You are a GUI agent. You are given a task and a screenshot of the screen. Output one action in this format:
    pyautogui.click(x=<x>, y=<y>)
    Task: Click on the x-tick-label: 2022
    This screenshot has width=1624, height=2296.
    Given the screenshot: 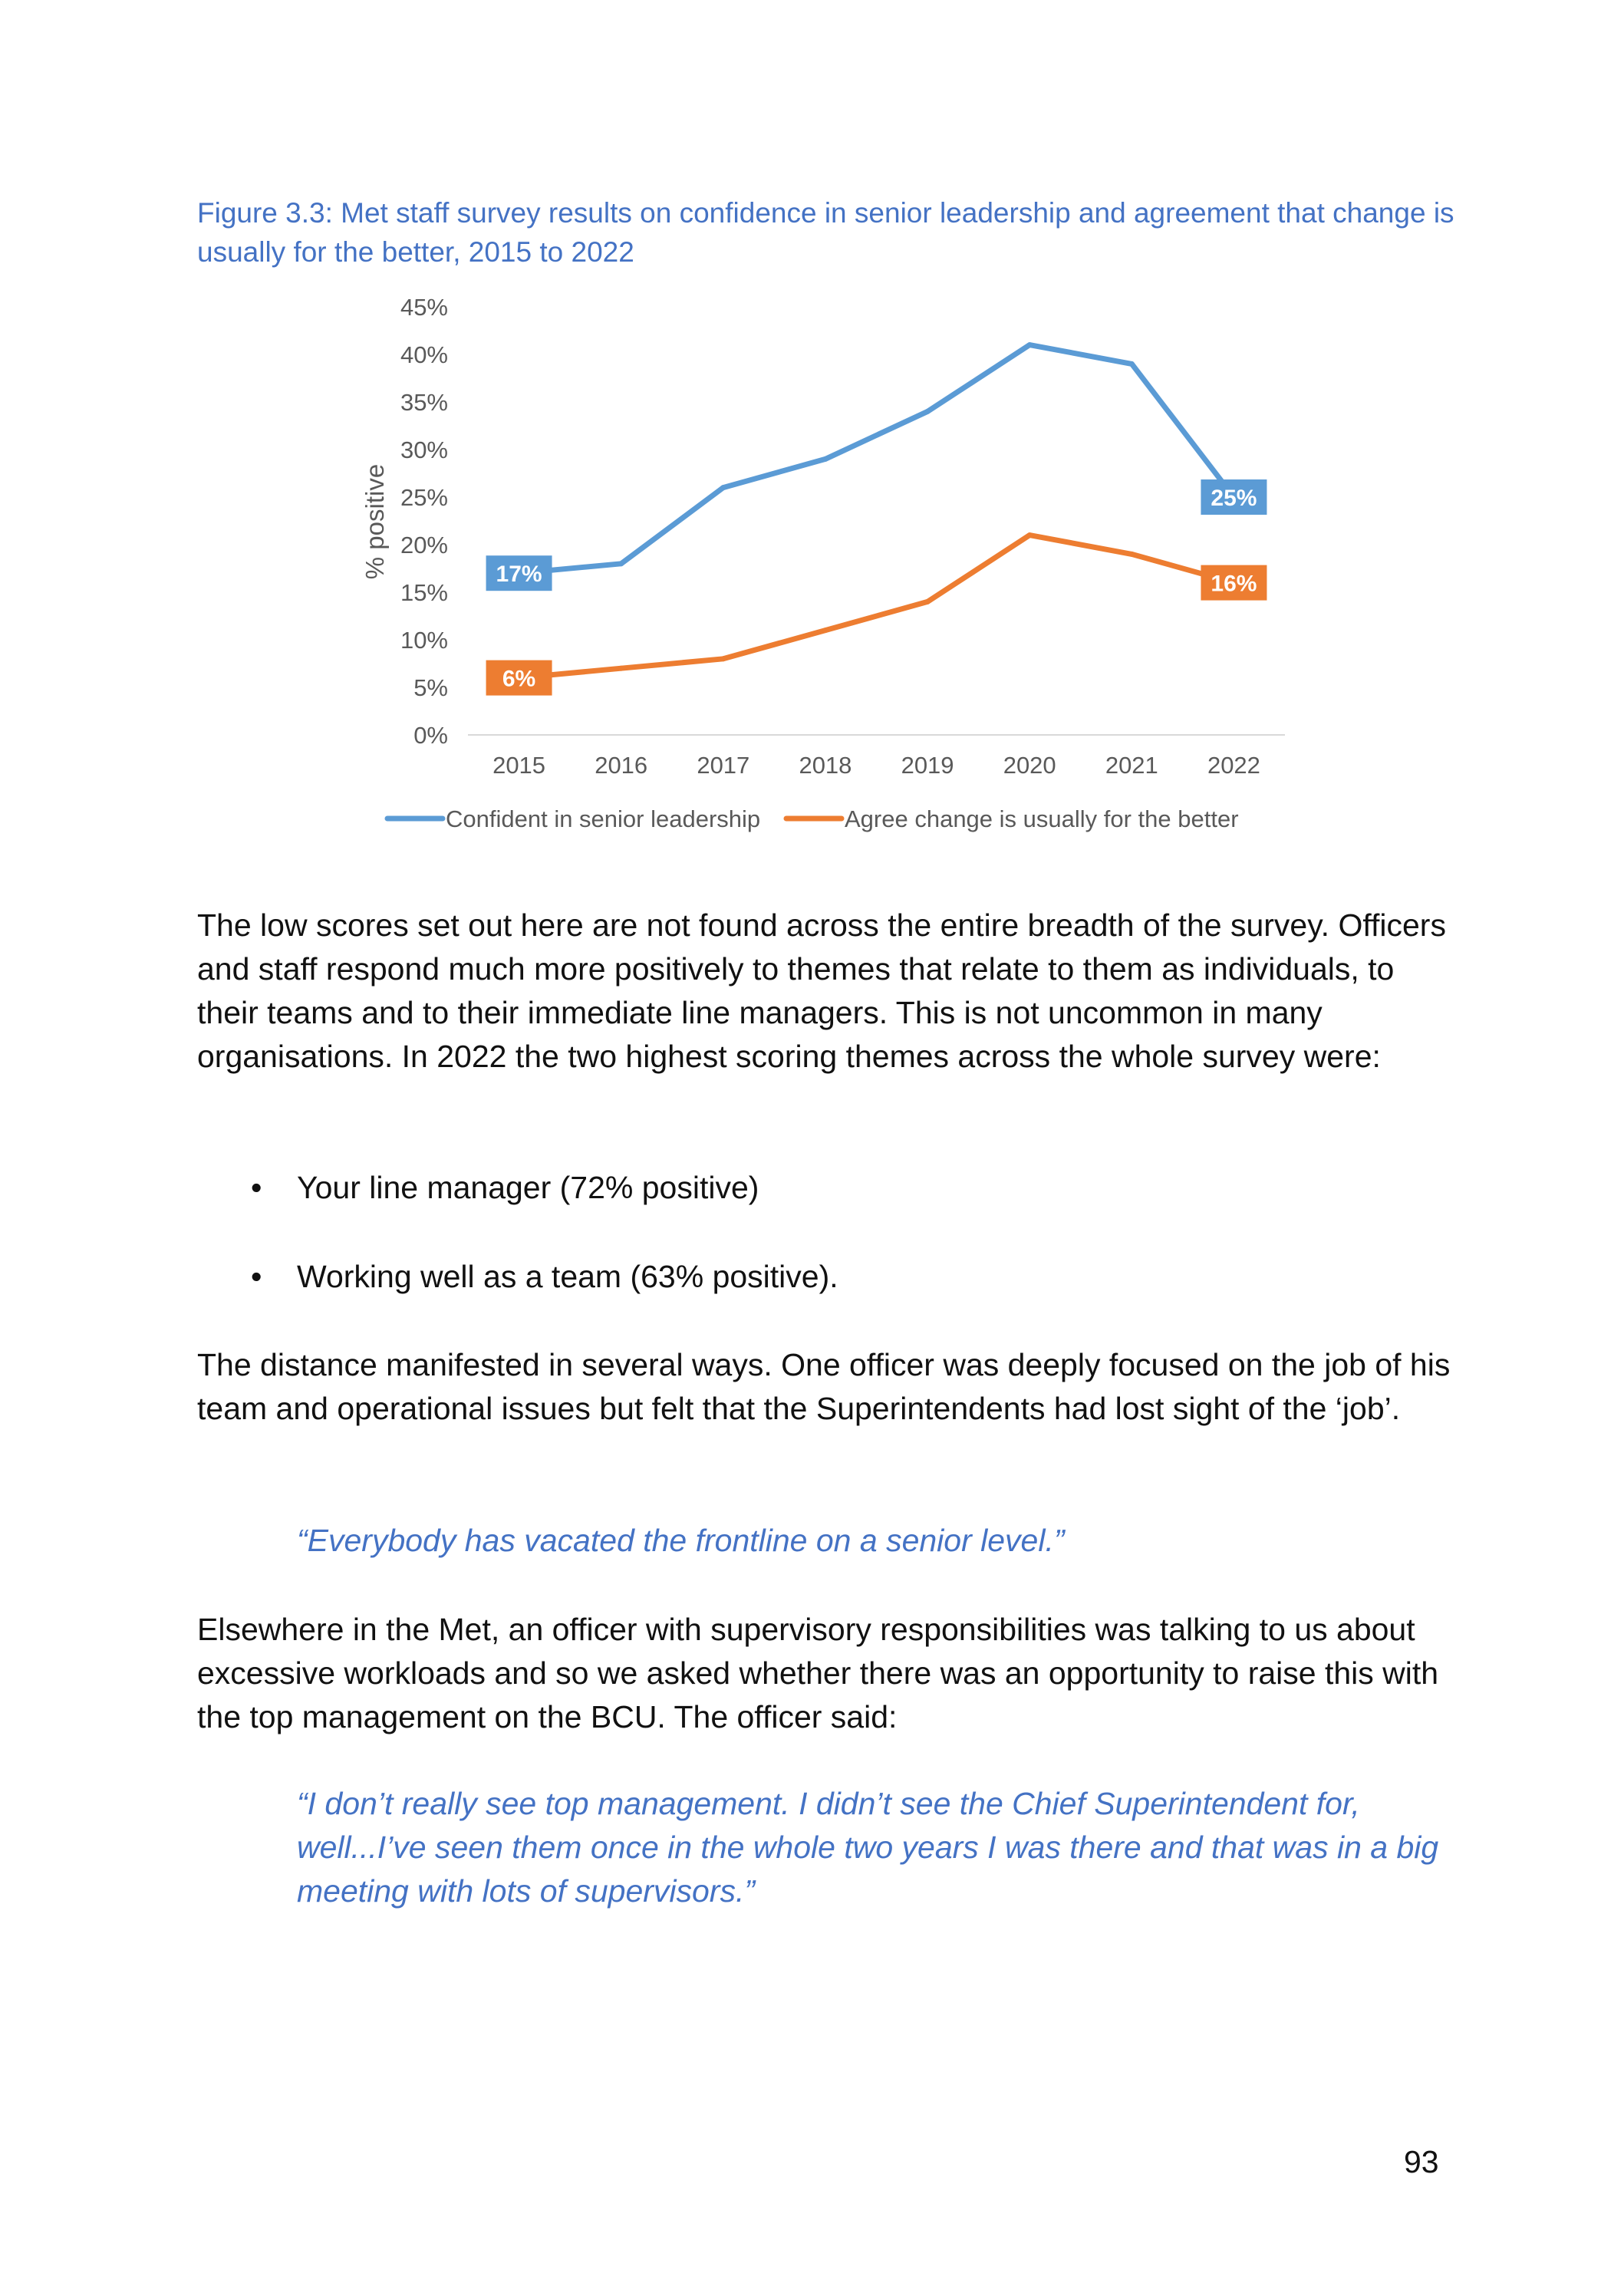 What is the action you would take?
    pyautogui.click(x=1233, y=765)
    